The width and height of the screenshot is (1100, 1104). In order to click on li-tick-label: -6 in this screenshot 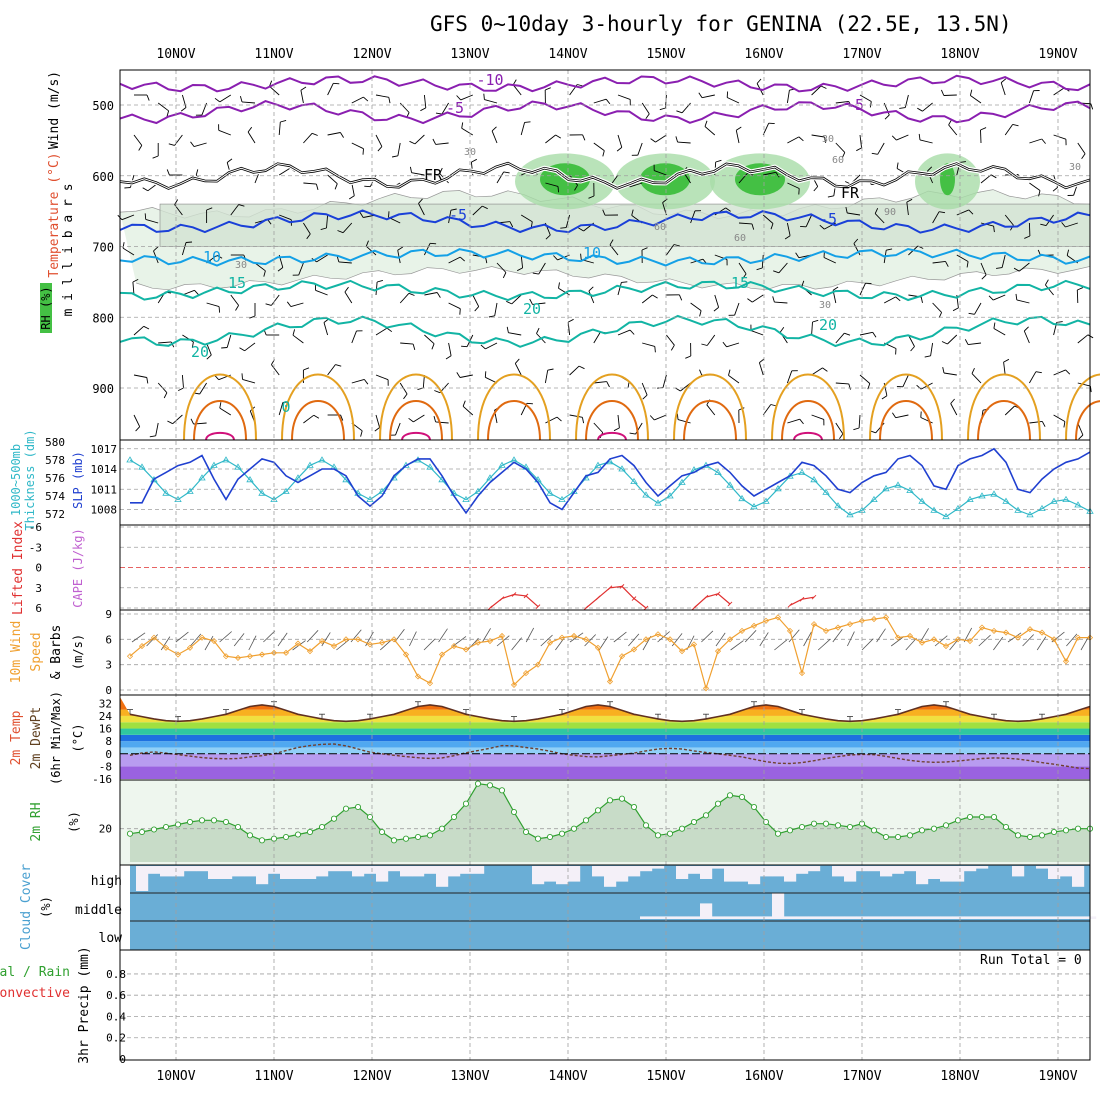, I will do `click(35, 527)`.